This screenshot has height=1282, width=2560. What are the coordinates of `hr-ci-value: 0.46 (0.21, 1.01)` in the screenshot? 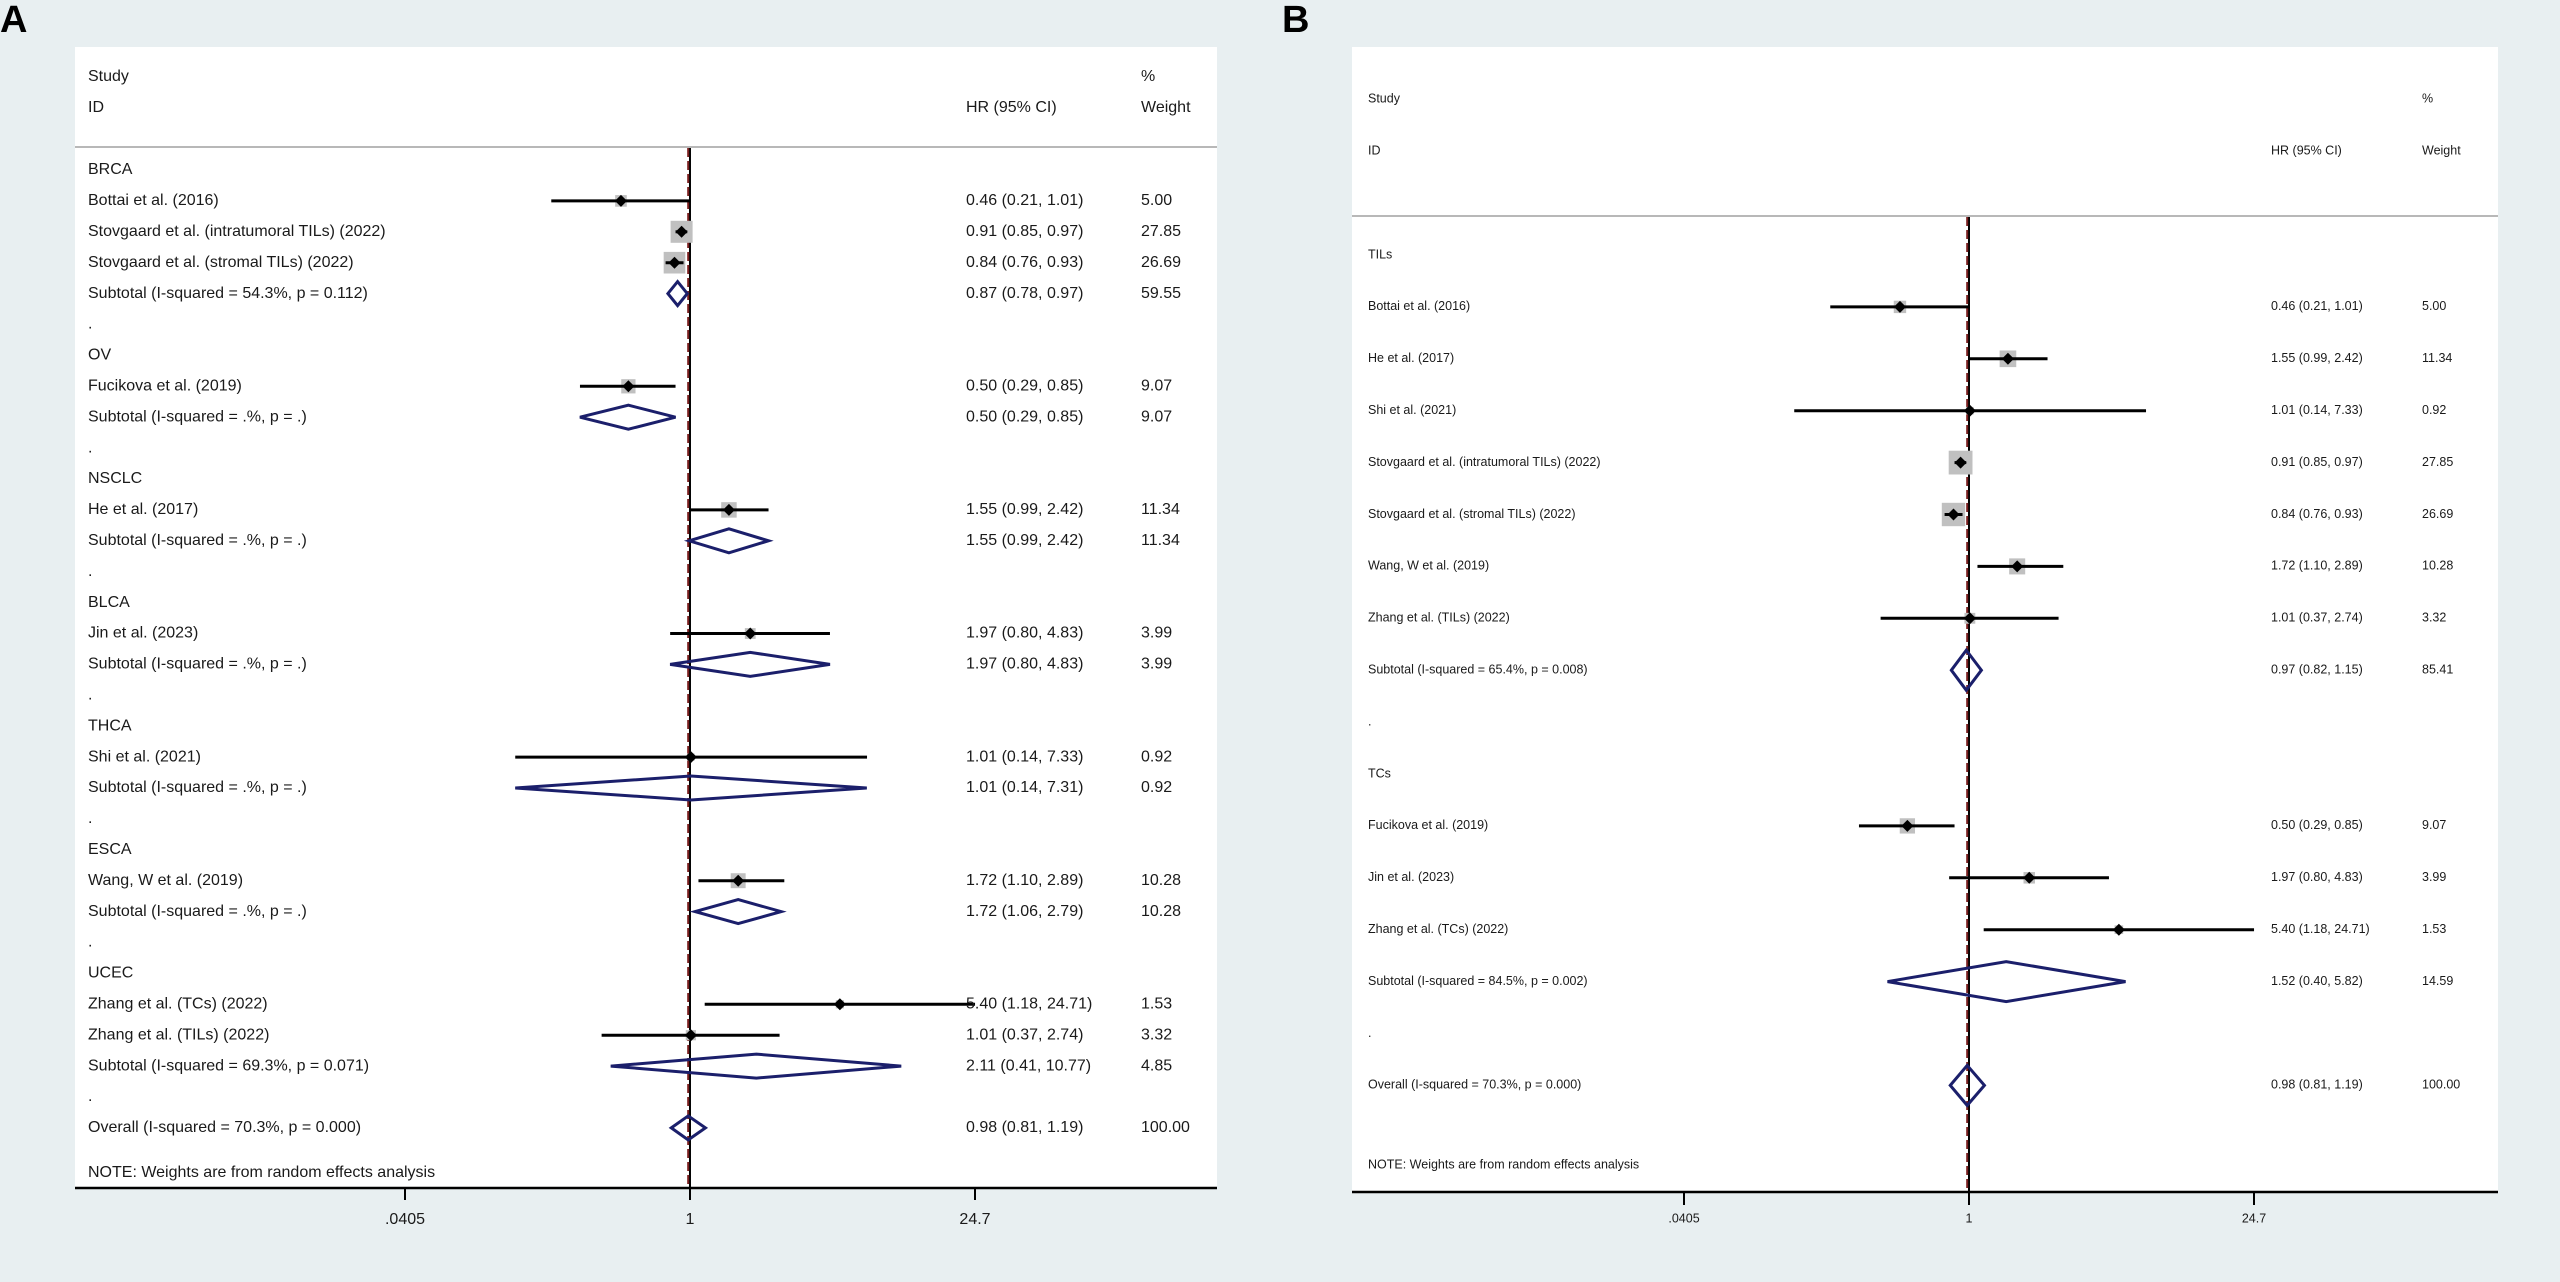 It's located at (2317, 306).